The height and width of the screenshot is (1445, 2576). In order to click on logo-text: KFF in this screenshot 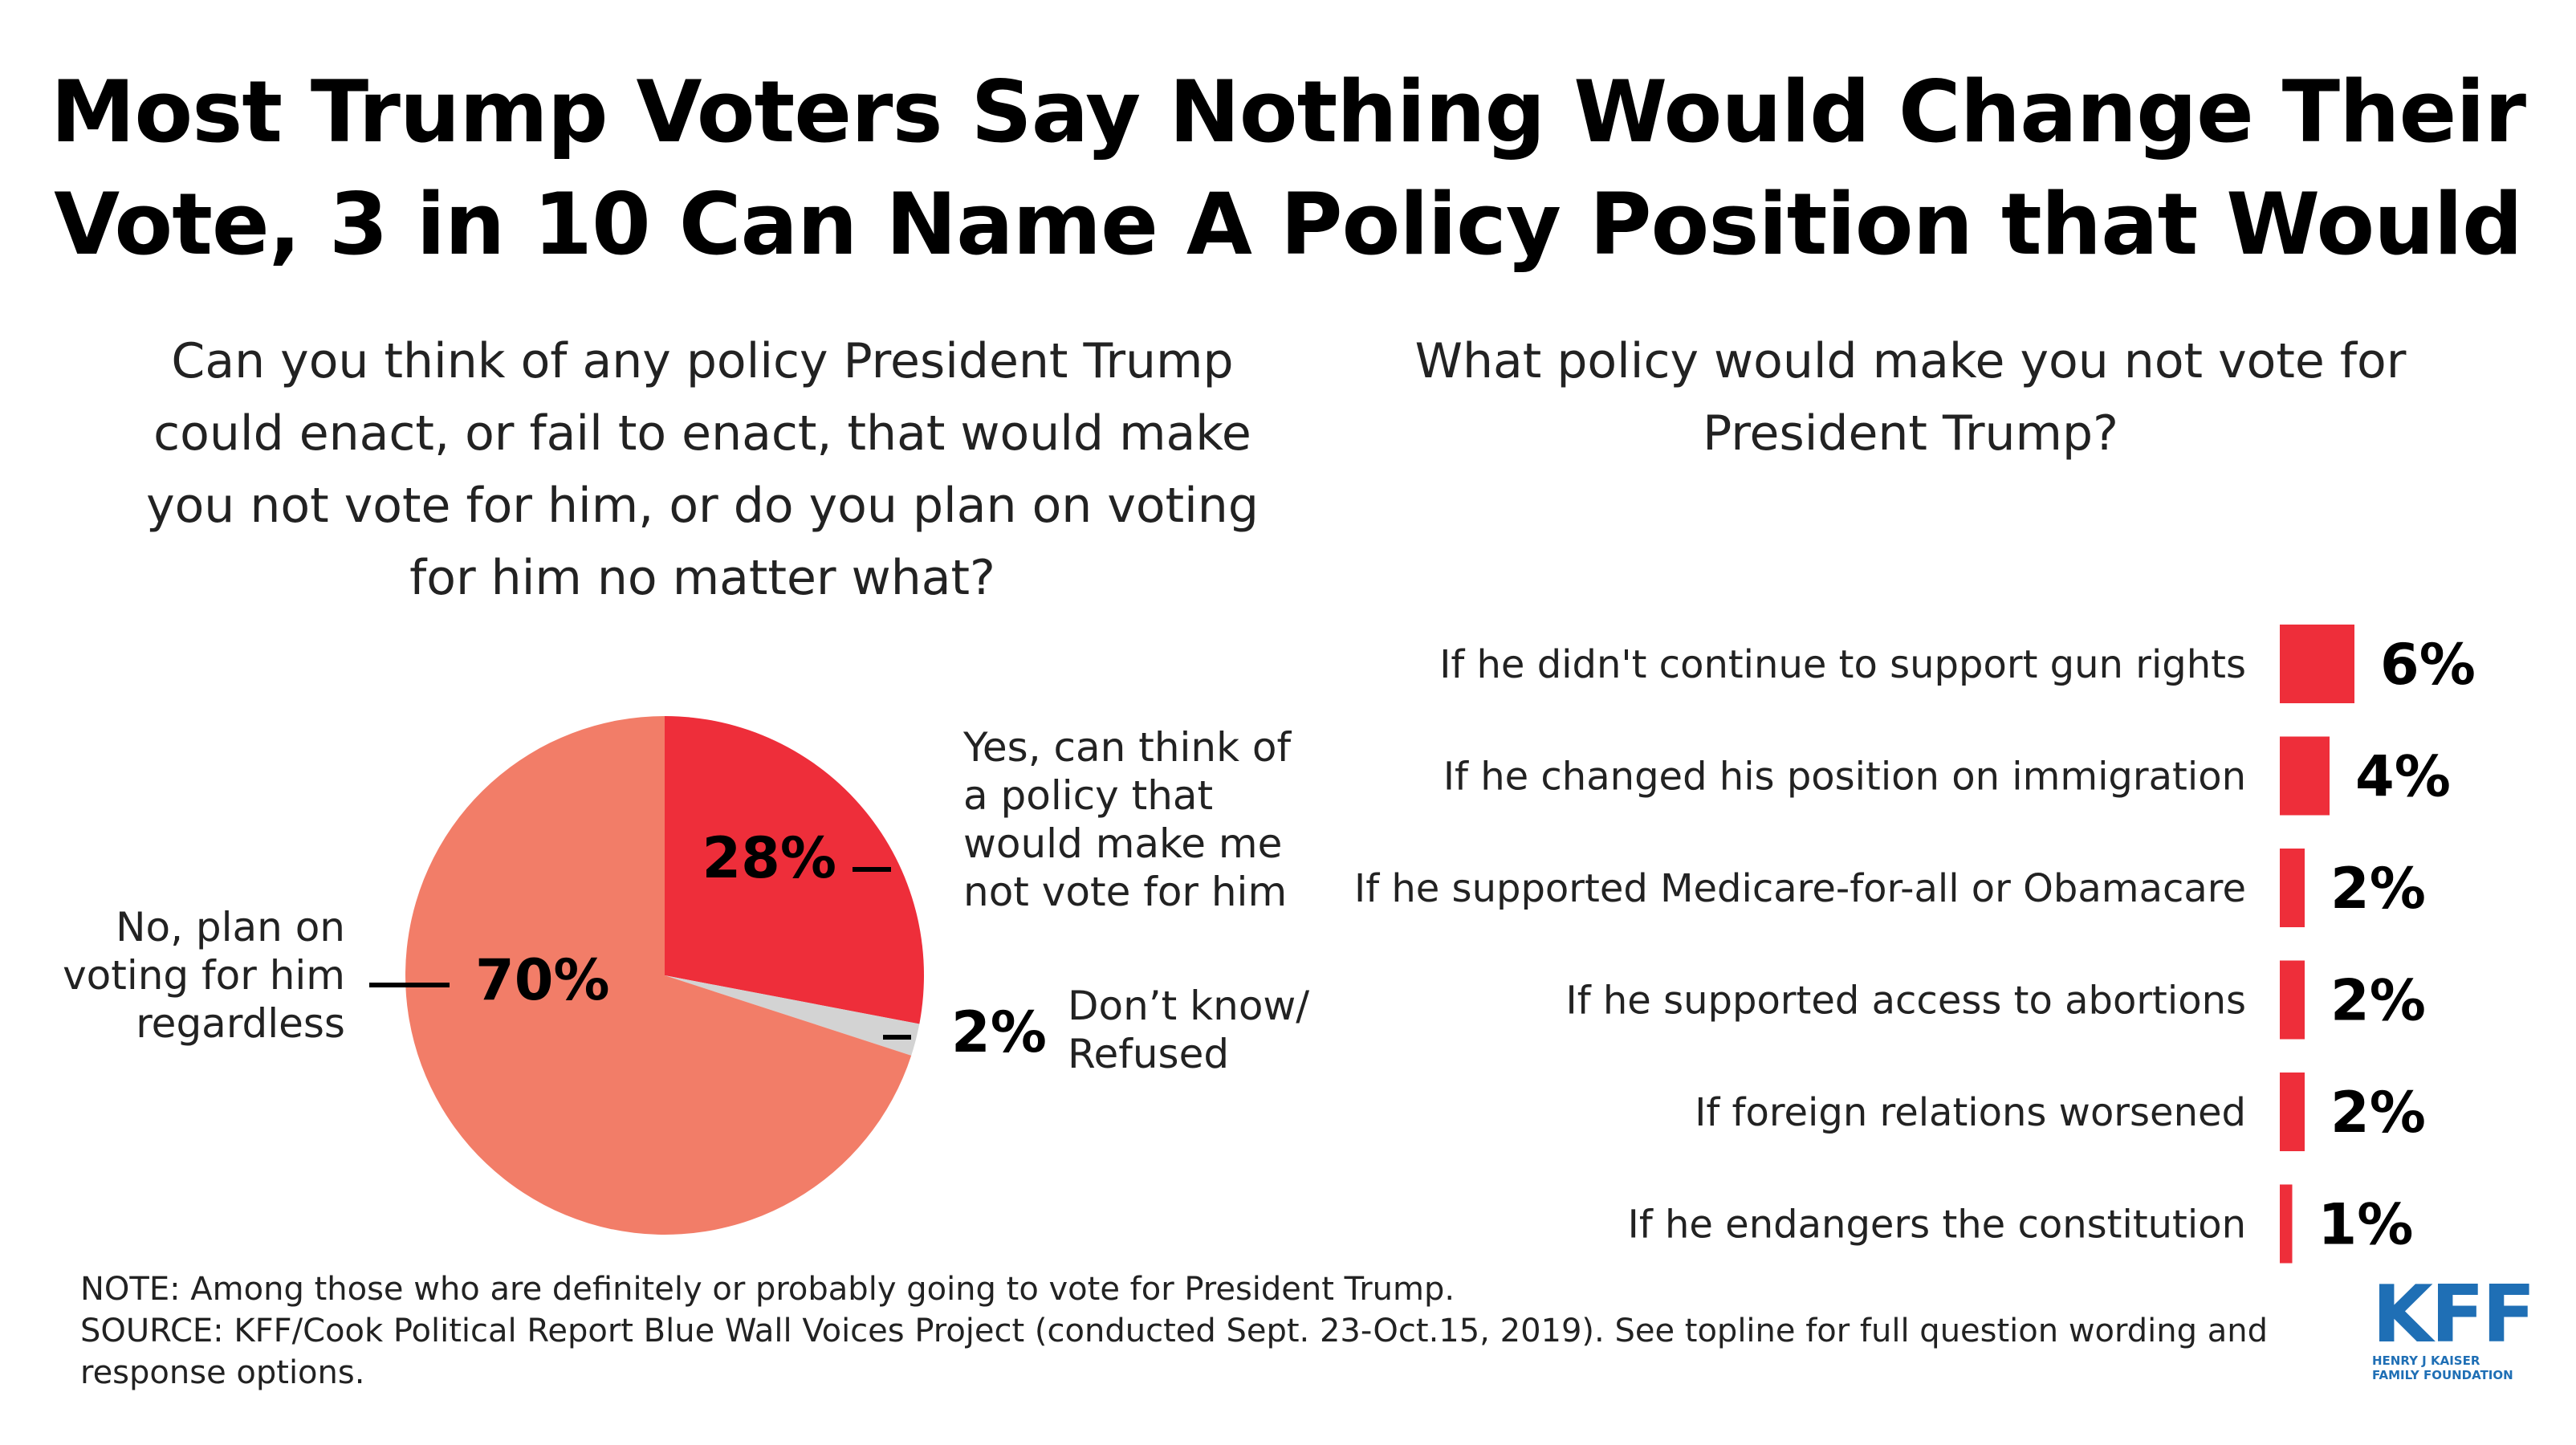, I will do `click(2454, 1315)`.